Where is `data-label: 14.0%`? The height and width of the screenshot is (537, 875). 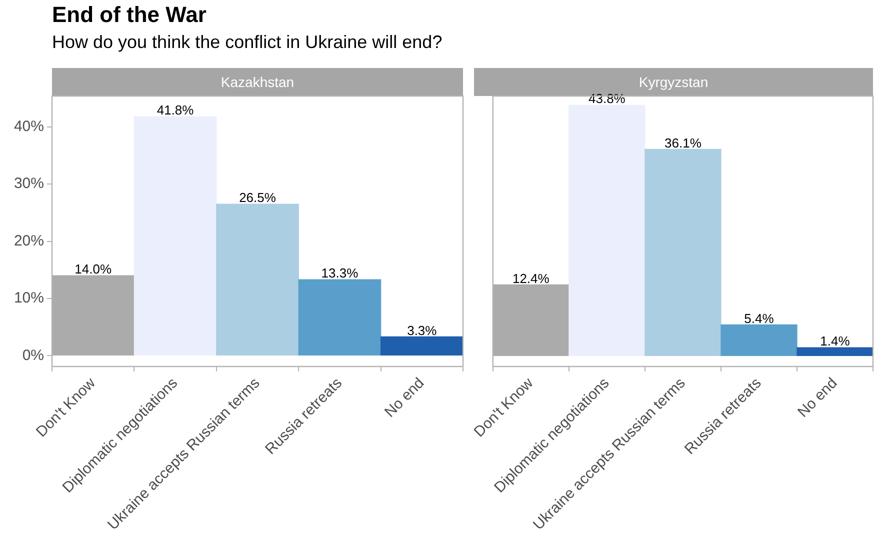
data-label: 14.0% is located at coordinates (93, 269).